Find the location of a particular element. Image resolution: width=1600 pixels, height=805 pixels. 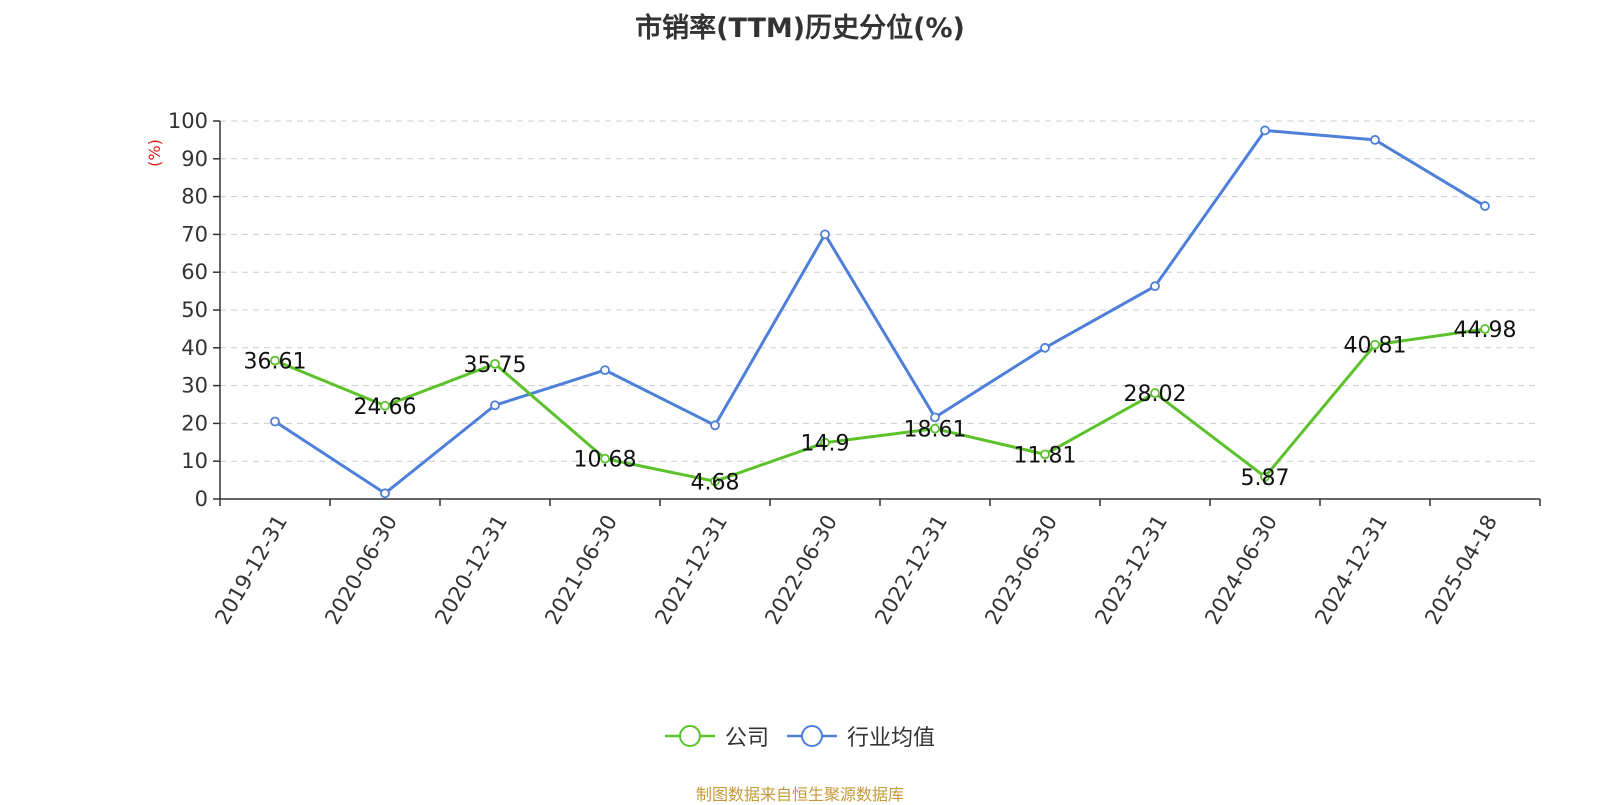

data-label-company: 11.81 is located at coordinates (1045, 455).